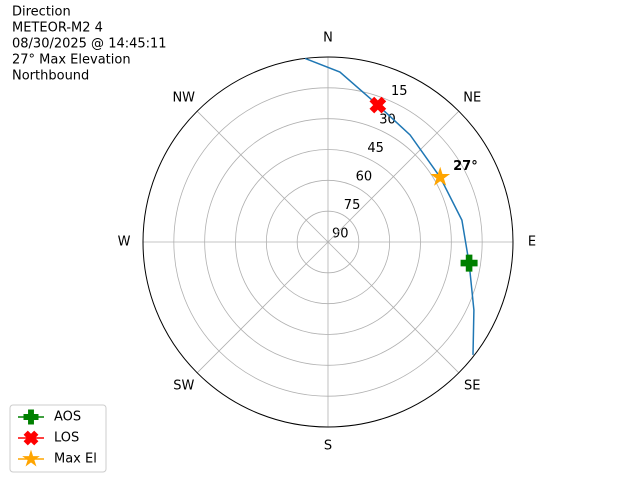 The width and height of the screenshot is (640, 480). I want to click on r-tick-label: 15, so click(399, 91).